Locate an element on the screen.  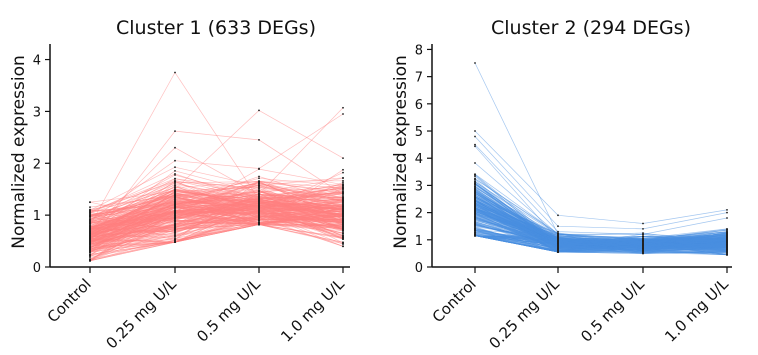
x-tick-label: 0.5 mg U/L is located at coordinates (612, 310).